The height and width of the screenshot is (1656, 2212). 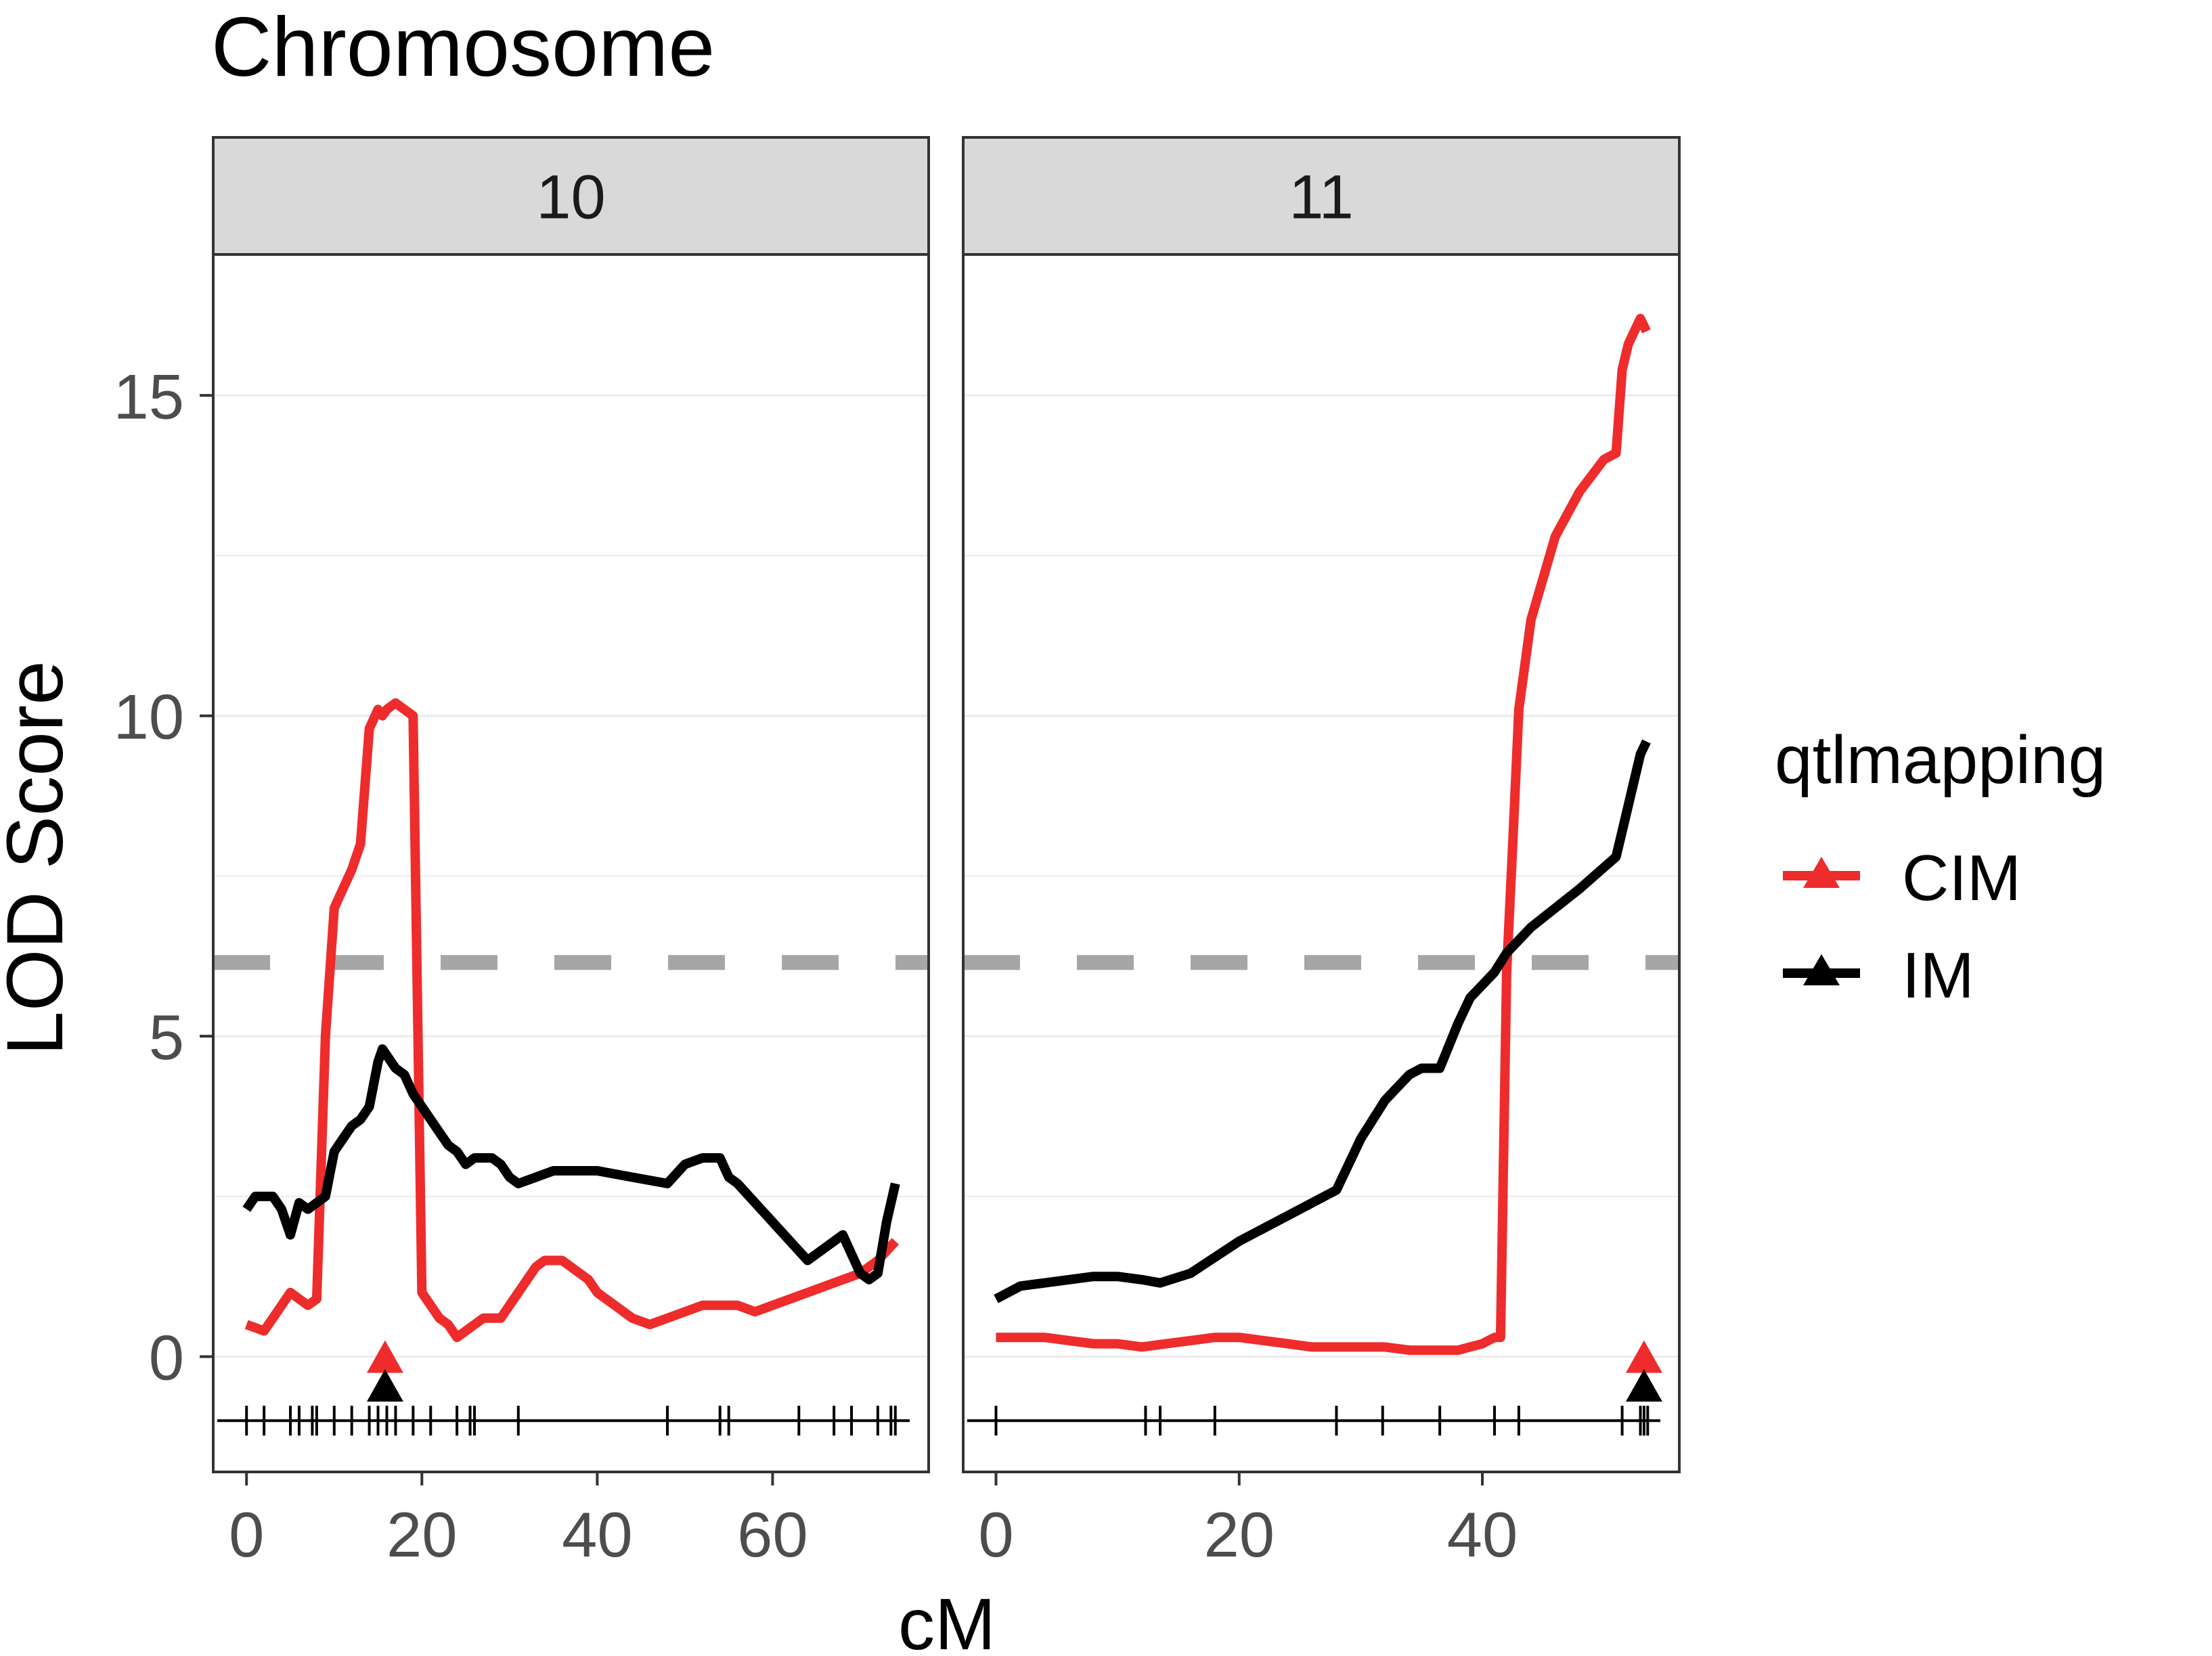 I want to click on chart-title: Chromosome, so click(x=463, y=47).